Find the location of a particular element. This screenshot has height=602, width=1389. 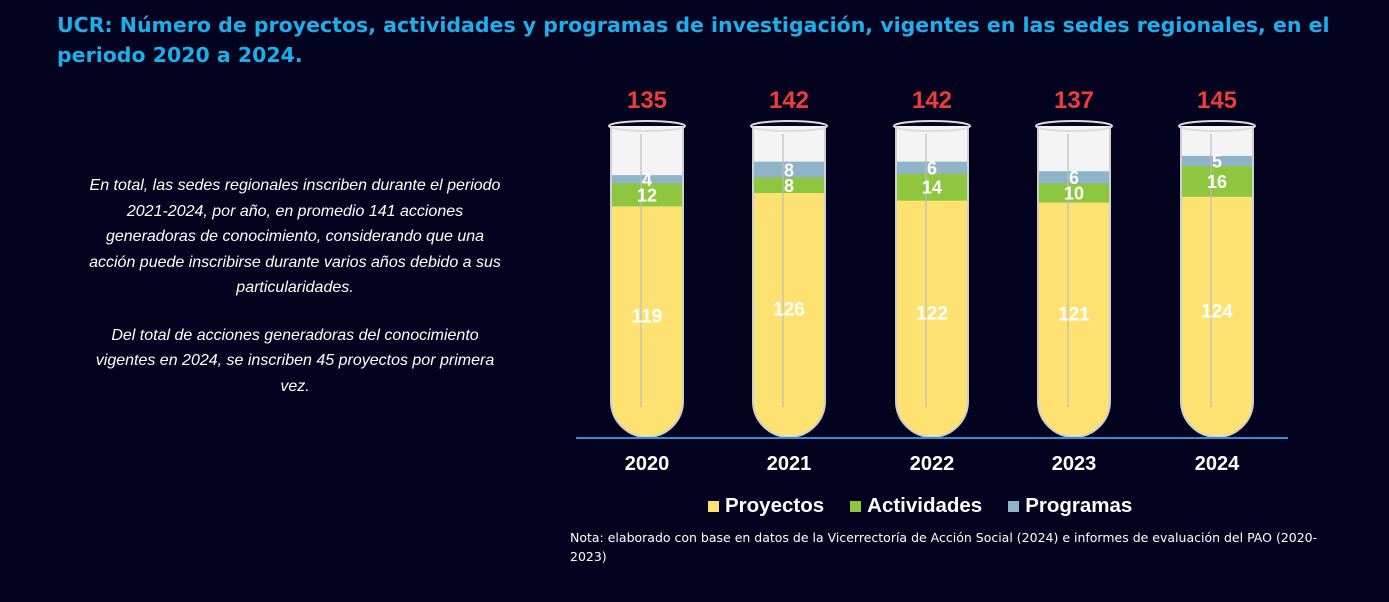

tube-2021: 126 88 142 2021 is located at coordinates (789, 281).